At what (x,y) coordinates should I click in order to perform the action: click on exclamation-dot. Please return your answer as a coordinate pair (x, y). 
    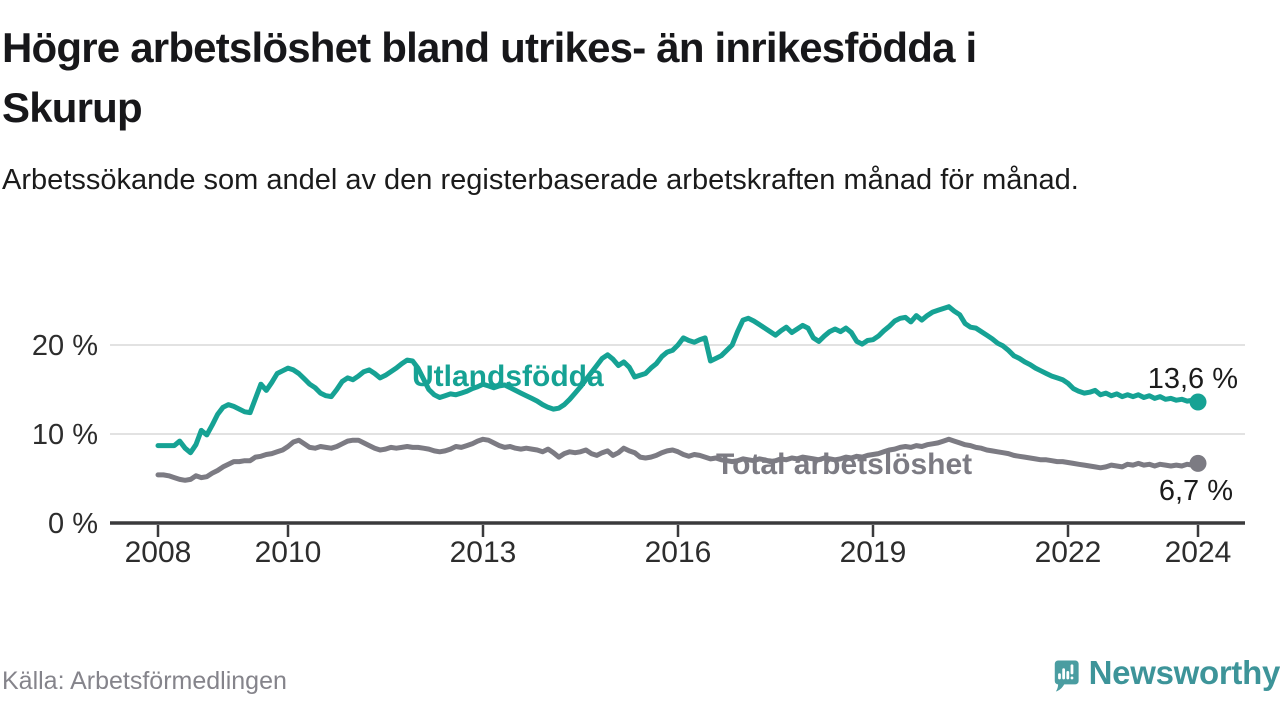
    Looking at the image, I should click on (1072, 678).